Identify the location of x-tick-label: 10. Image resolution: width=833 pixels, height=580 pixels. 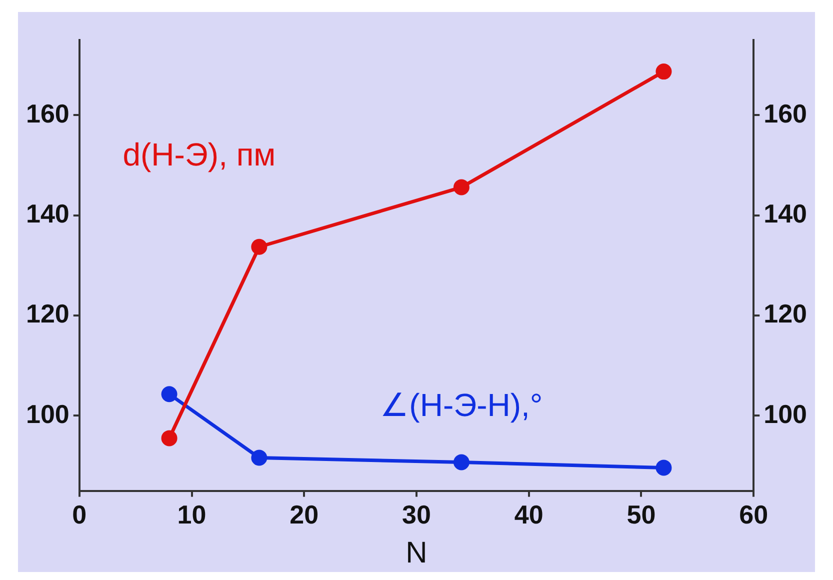
(191, 515).